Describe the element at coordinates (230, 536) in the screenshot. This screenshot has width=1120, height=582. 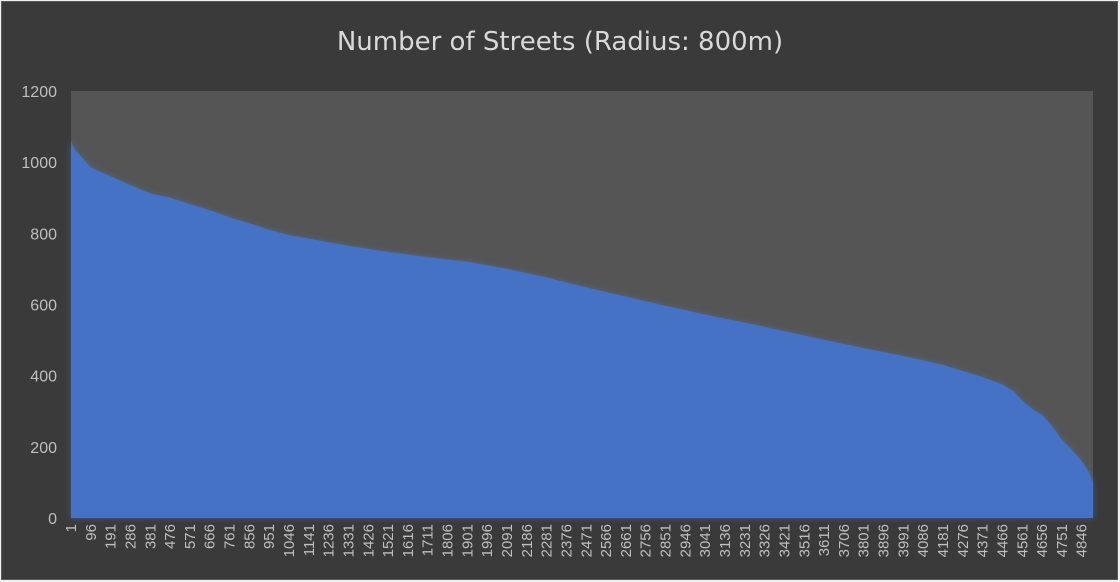
I see `x-tick-label: 761` at that location.